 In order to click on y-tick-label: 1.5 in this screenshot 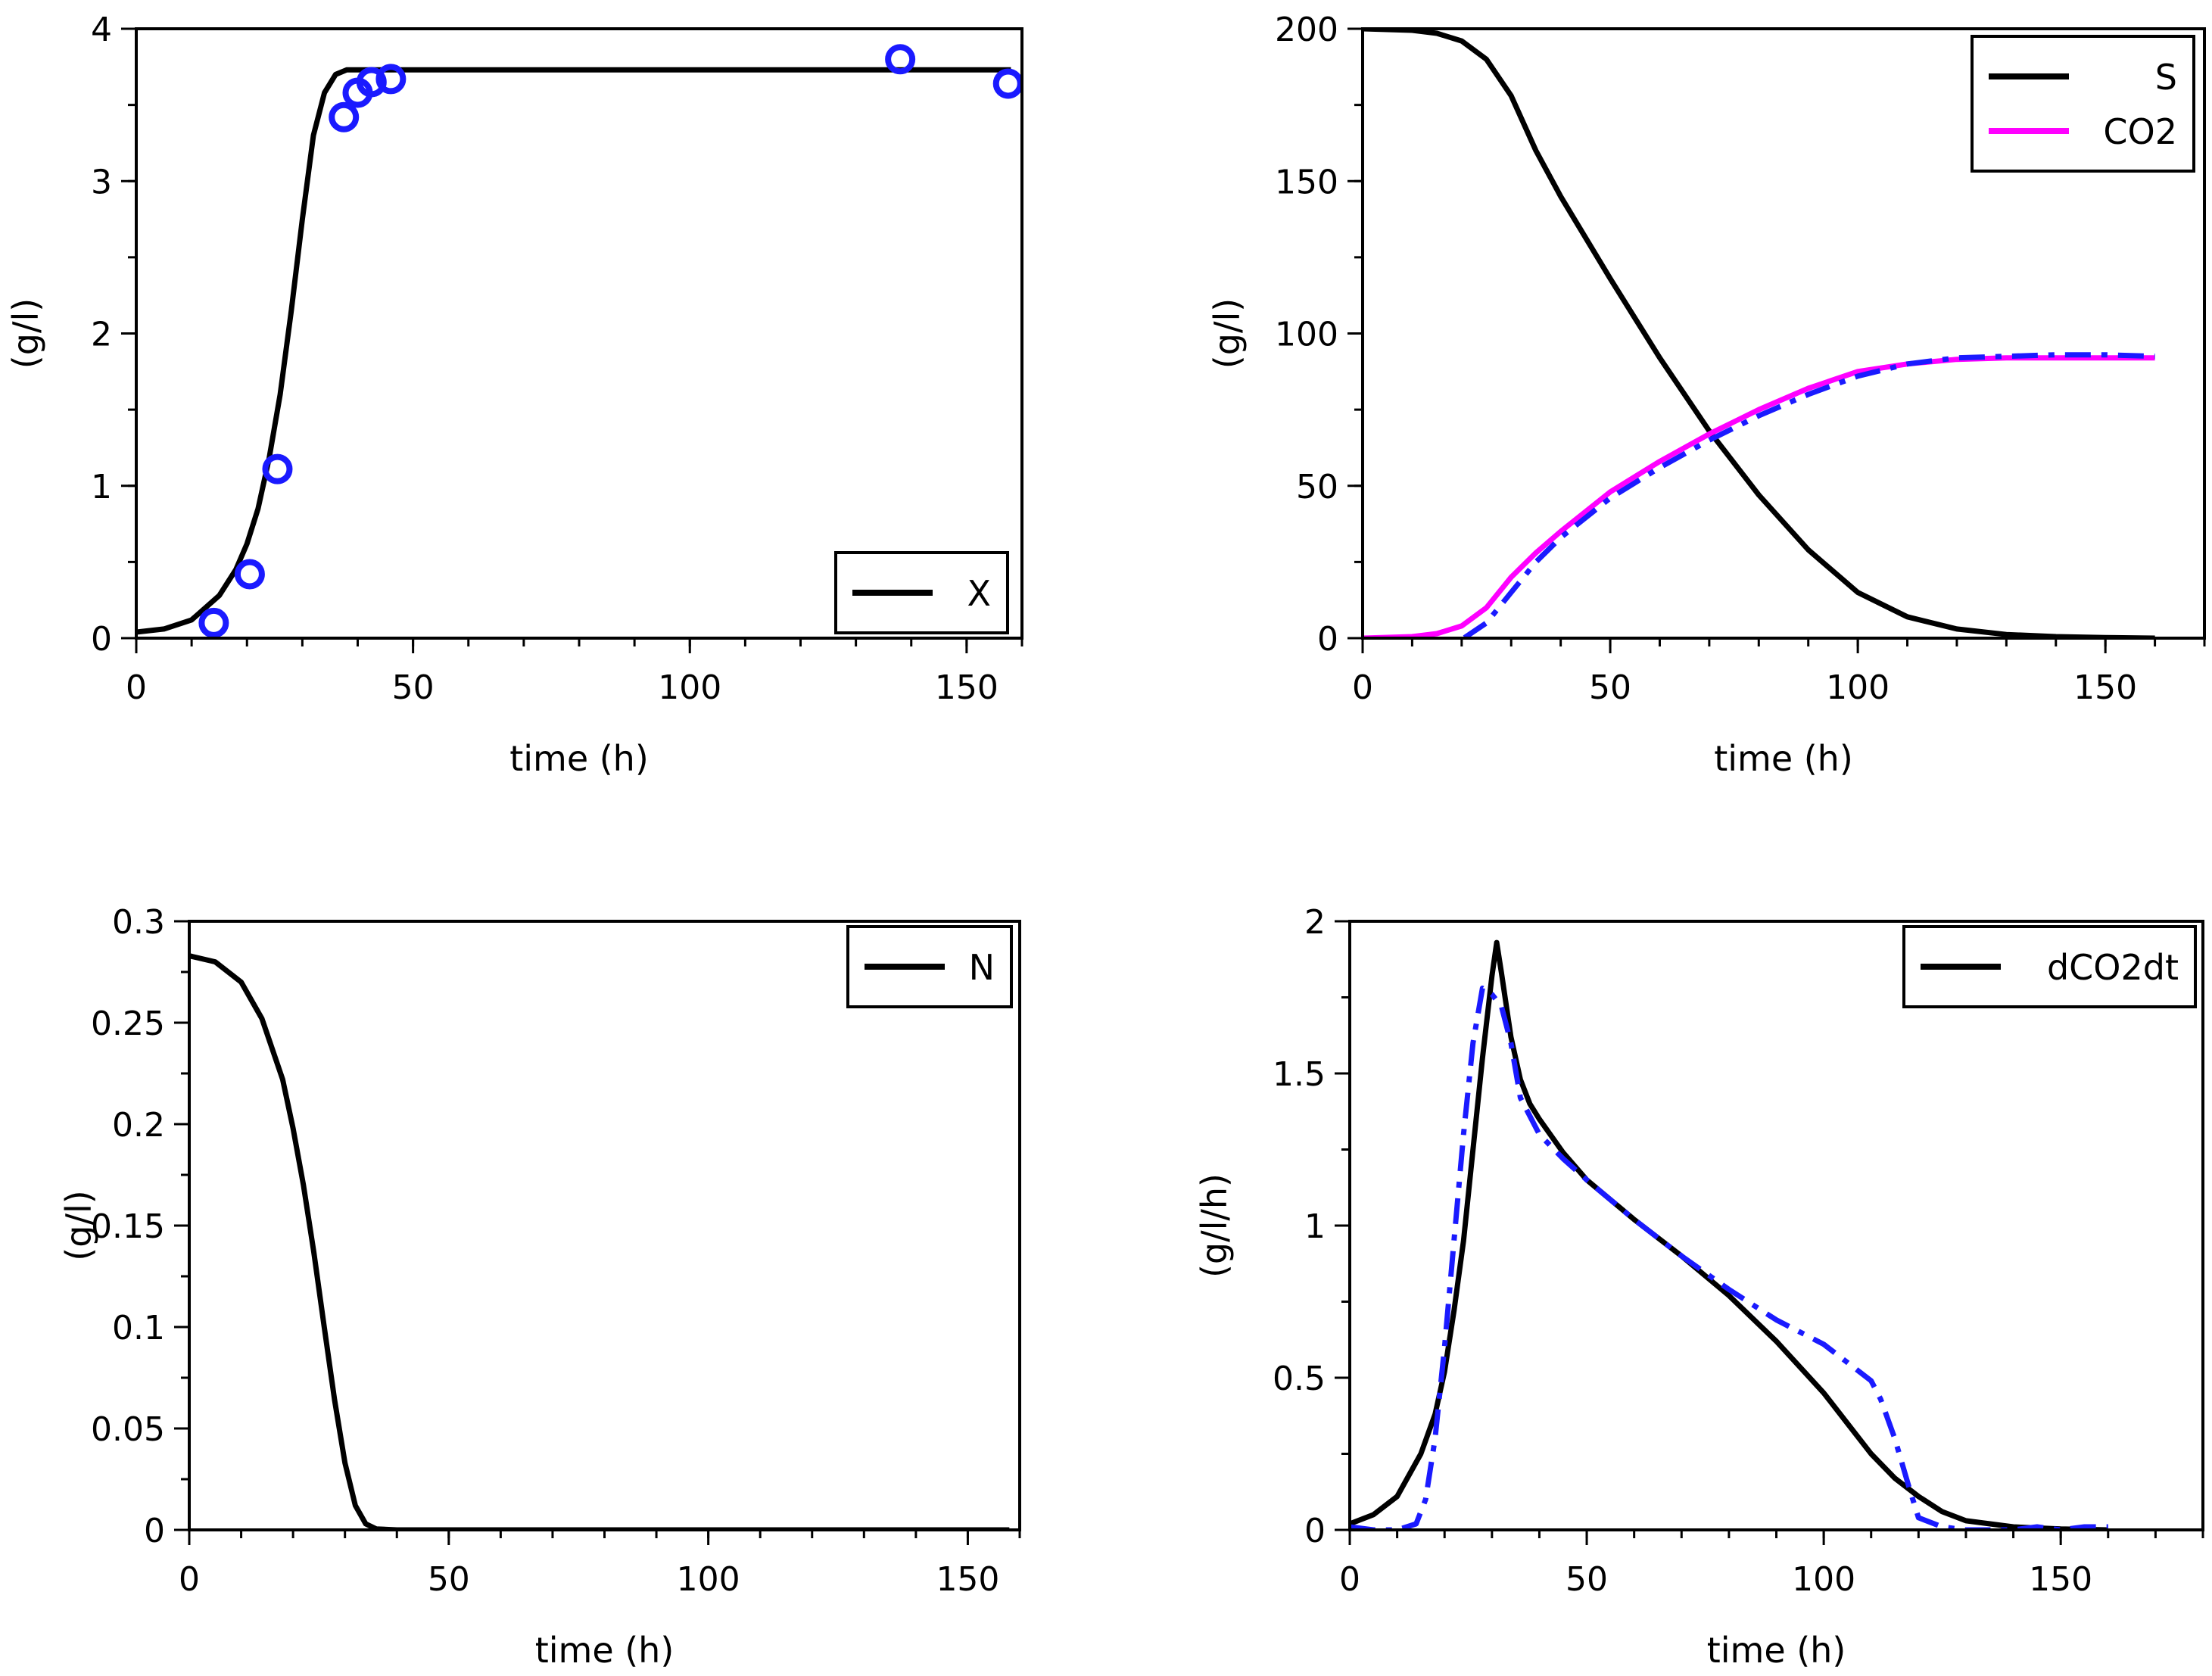, I will do `click(1299, 1074)`.